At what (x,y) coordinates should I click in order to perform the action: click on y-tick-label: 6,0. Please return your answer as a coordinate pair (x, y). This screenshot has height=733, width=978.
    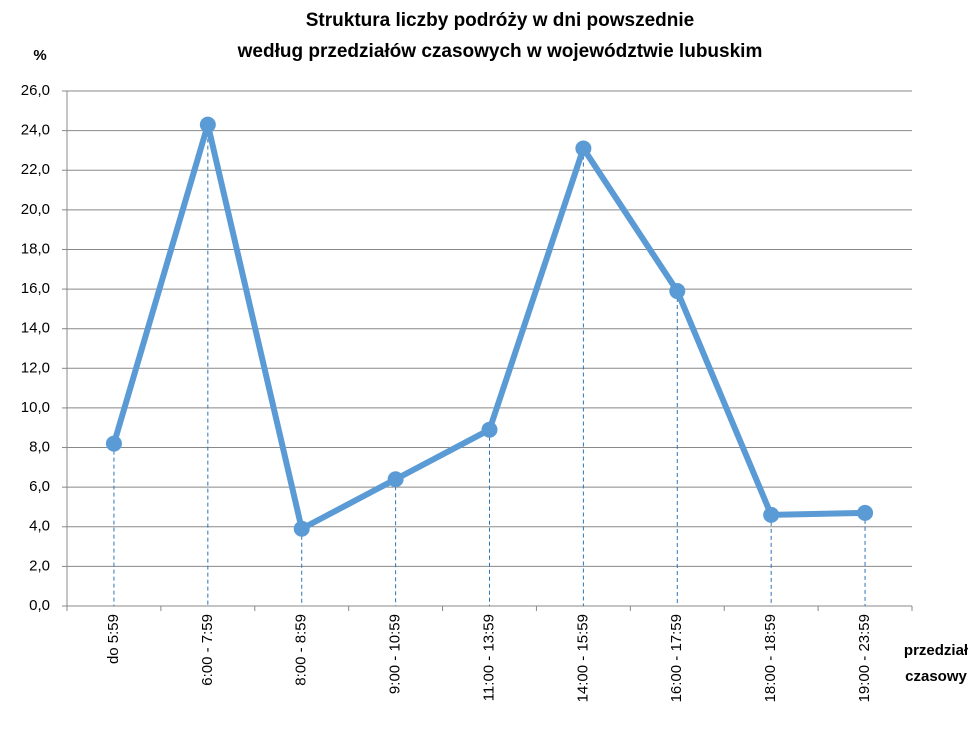
    Looking at the image, I should click on (39, 486).